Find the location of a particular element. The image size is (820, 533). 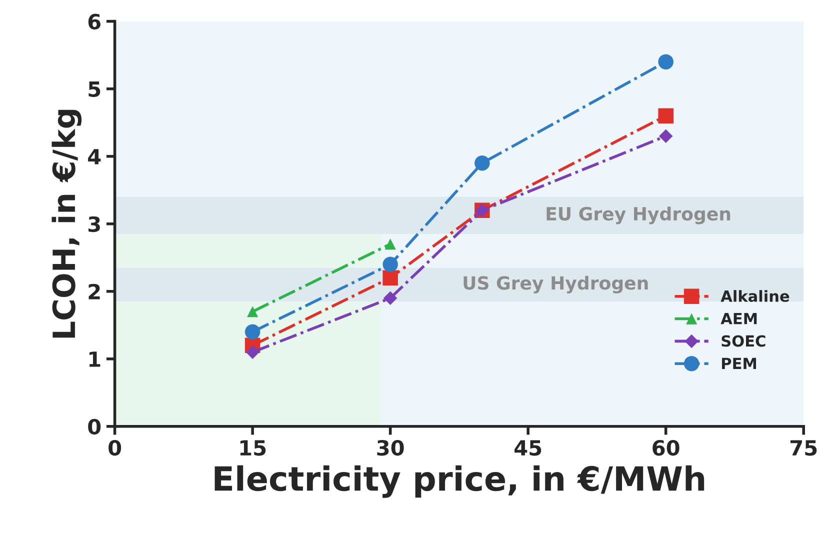

y-tick-label: 4 is located at coordinates (94, 156).